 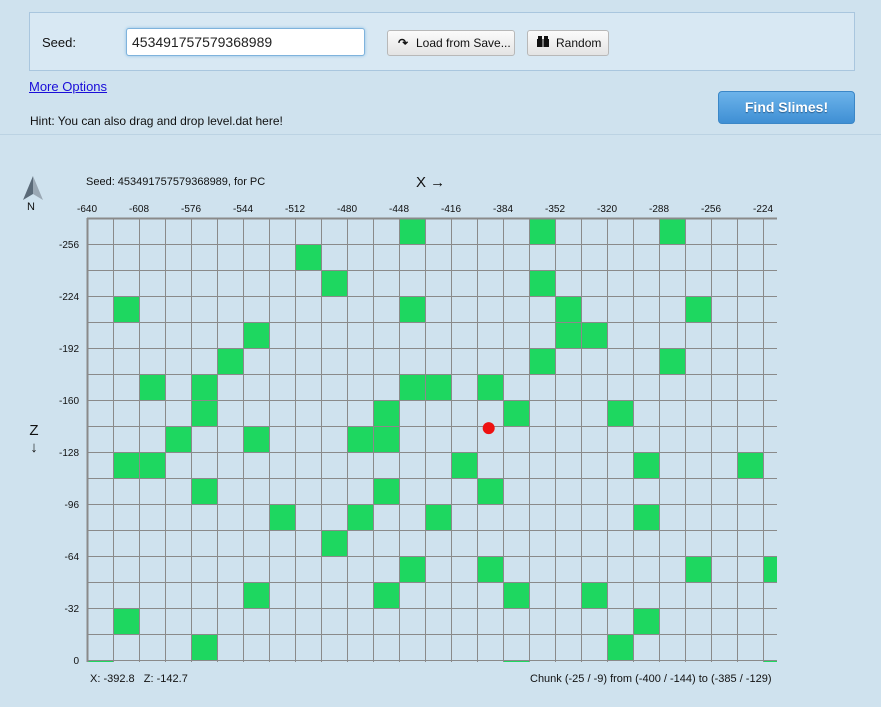 What do you see at coordinates (59, 42) in the screenshot?
I see `seed-label: Seed:` at bounding box center [59, 42].